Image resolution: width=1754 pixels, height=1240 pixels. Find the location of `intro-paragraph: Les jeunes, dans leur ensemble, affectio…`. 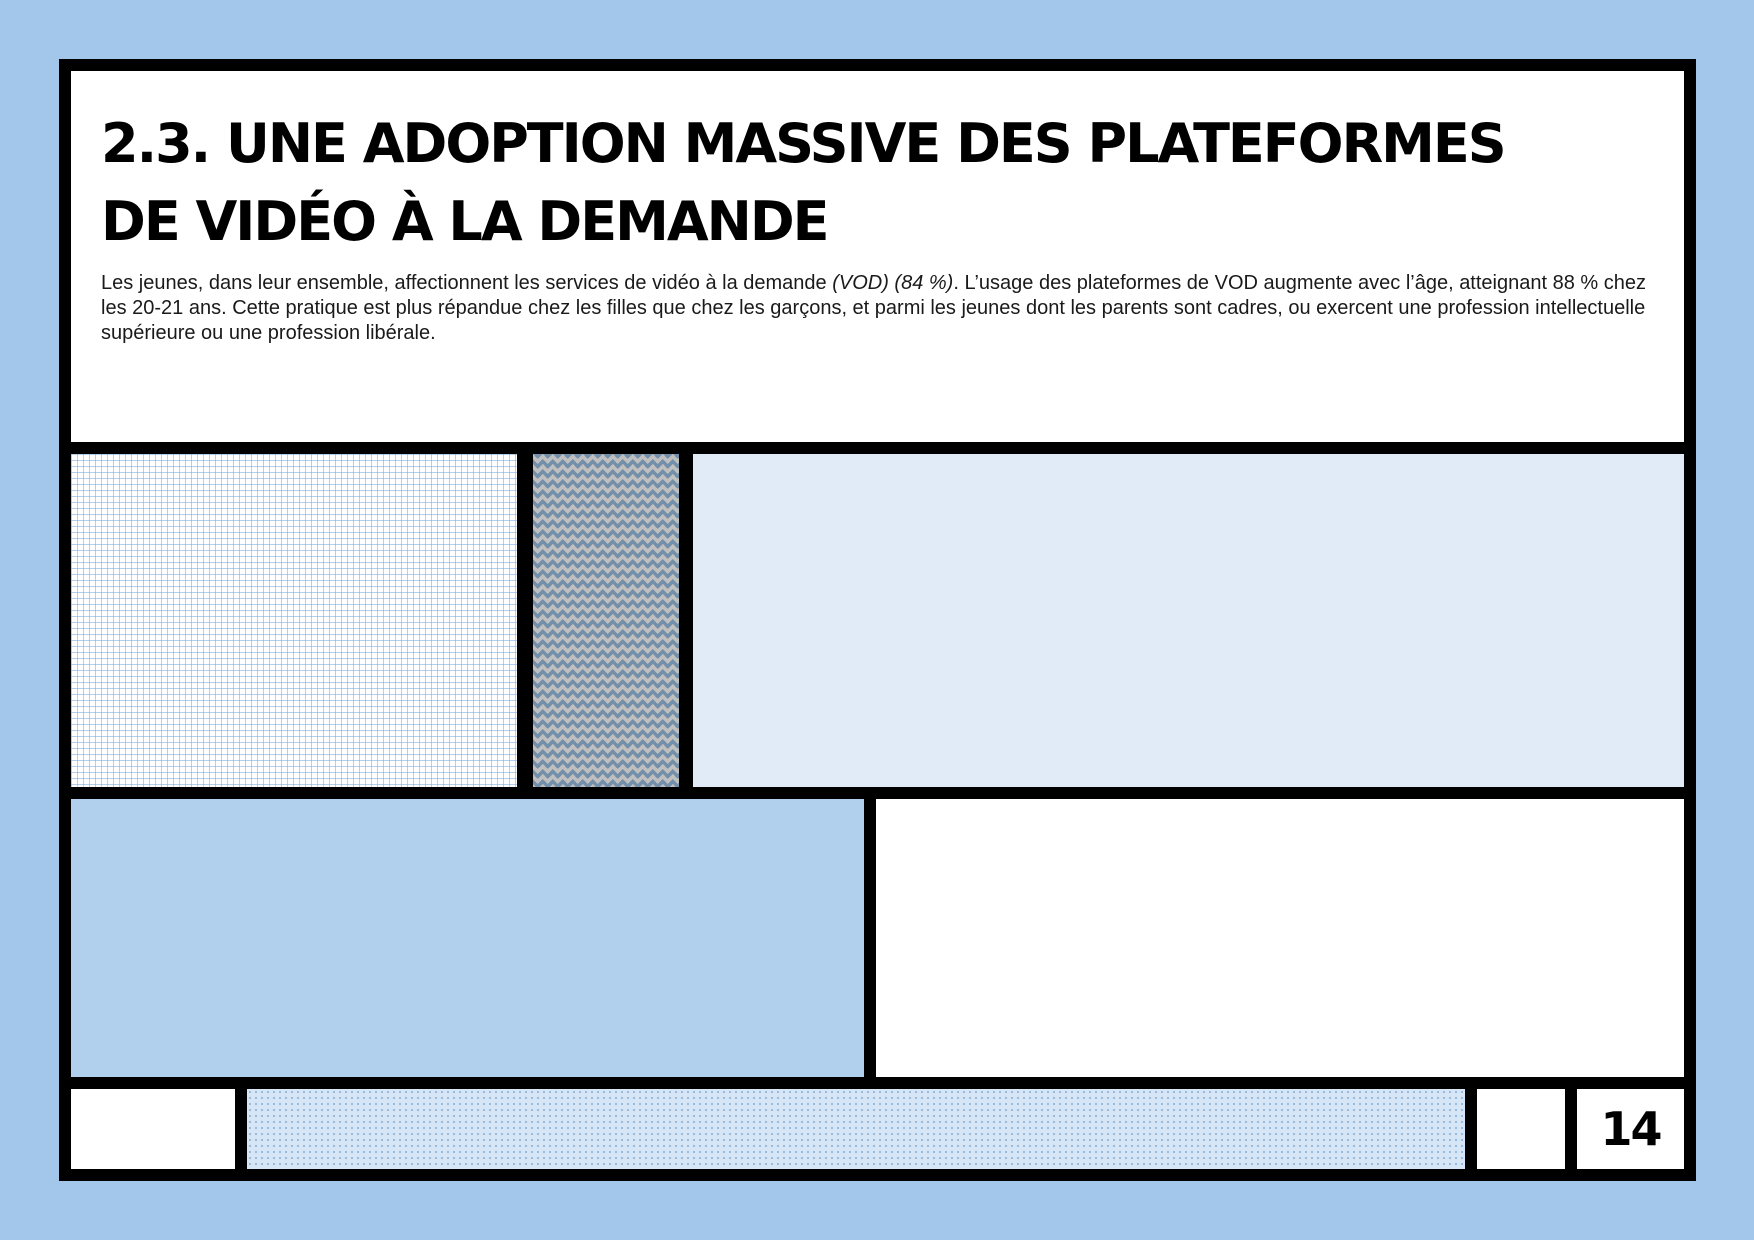

intro-paragraph: Les jeunes, dans leur ensemble, affectio… is located at coordinates (881, 308).